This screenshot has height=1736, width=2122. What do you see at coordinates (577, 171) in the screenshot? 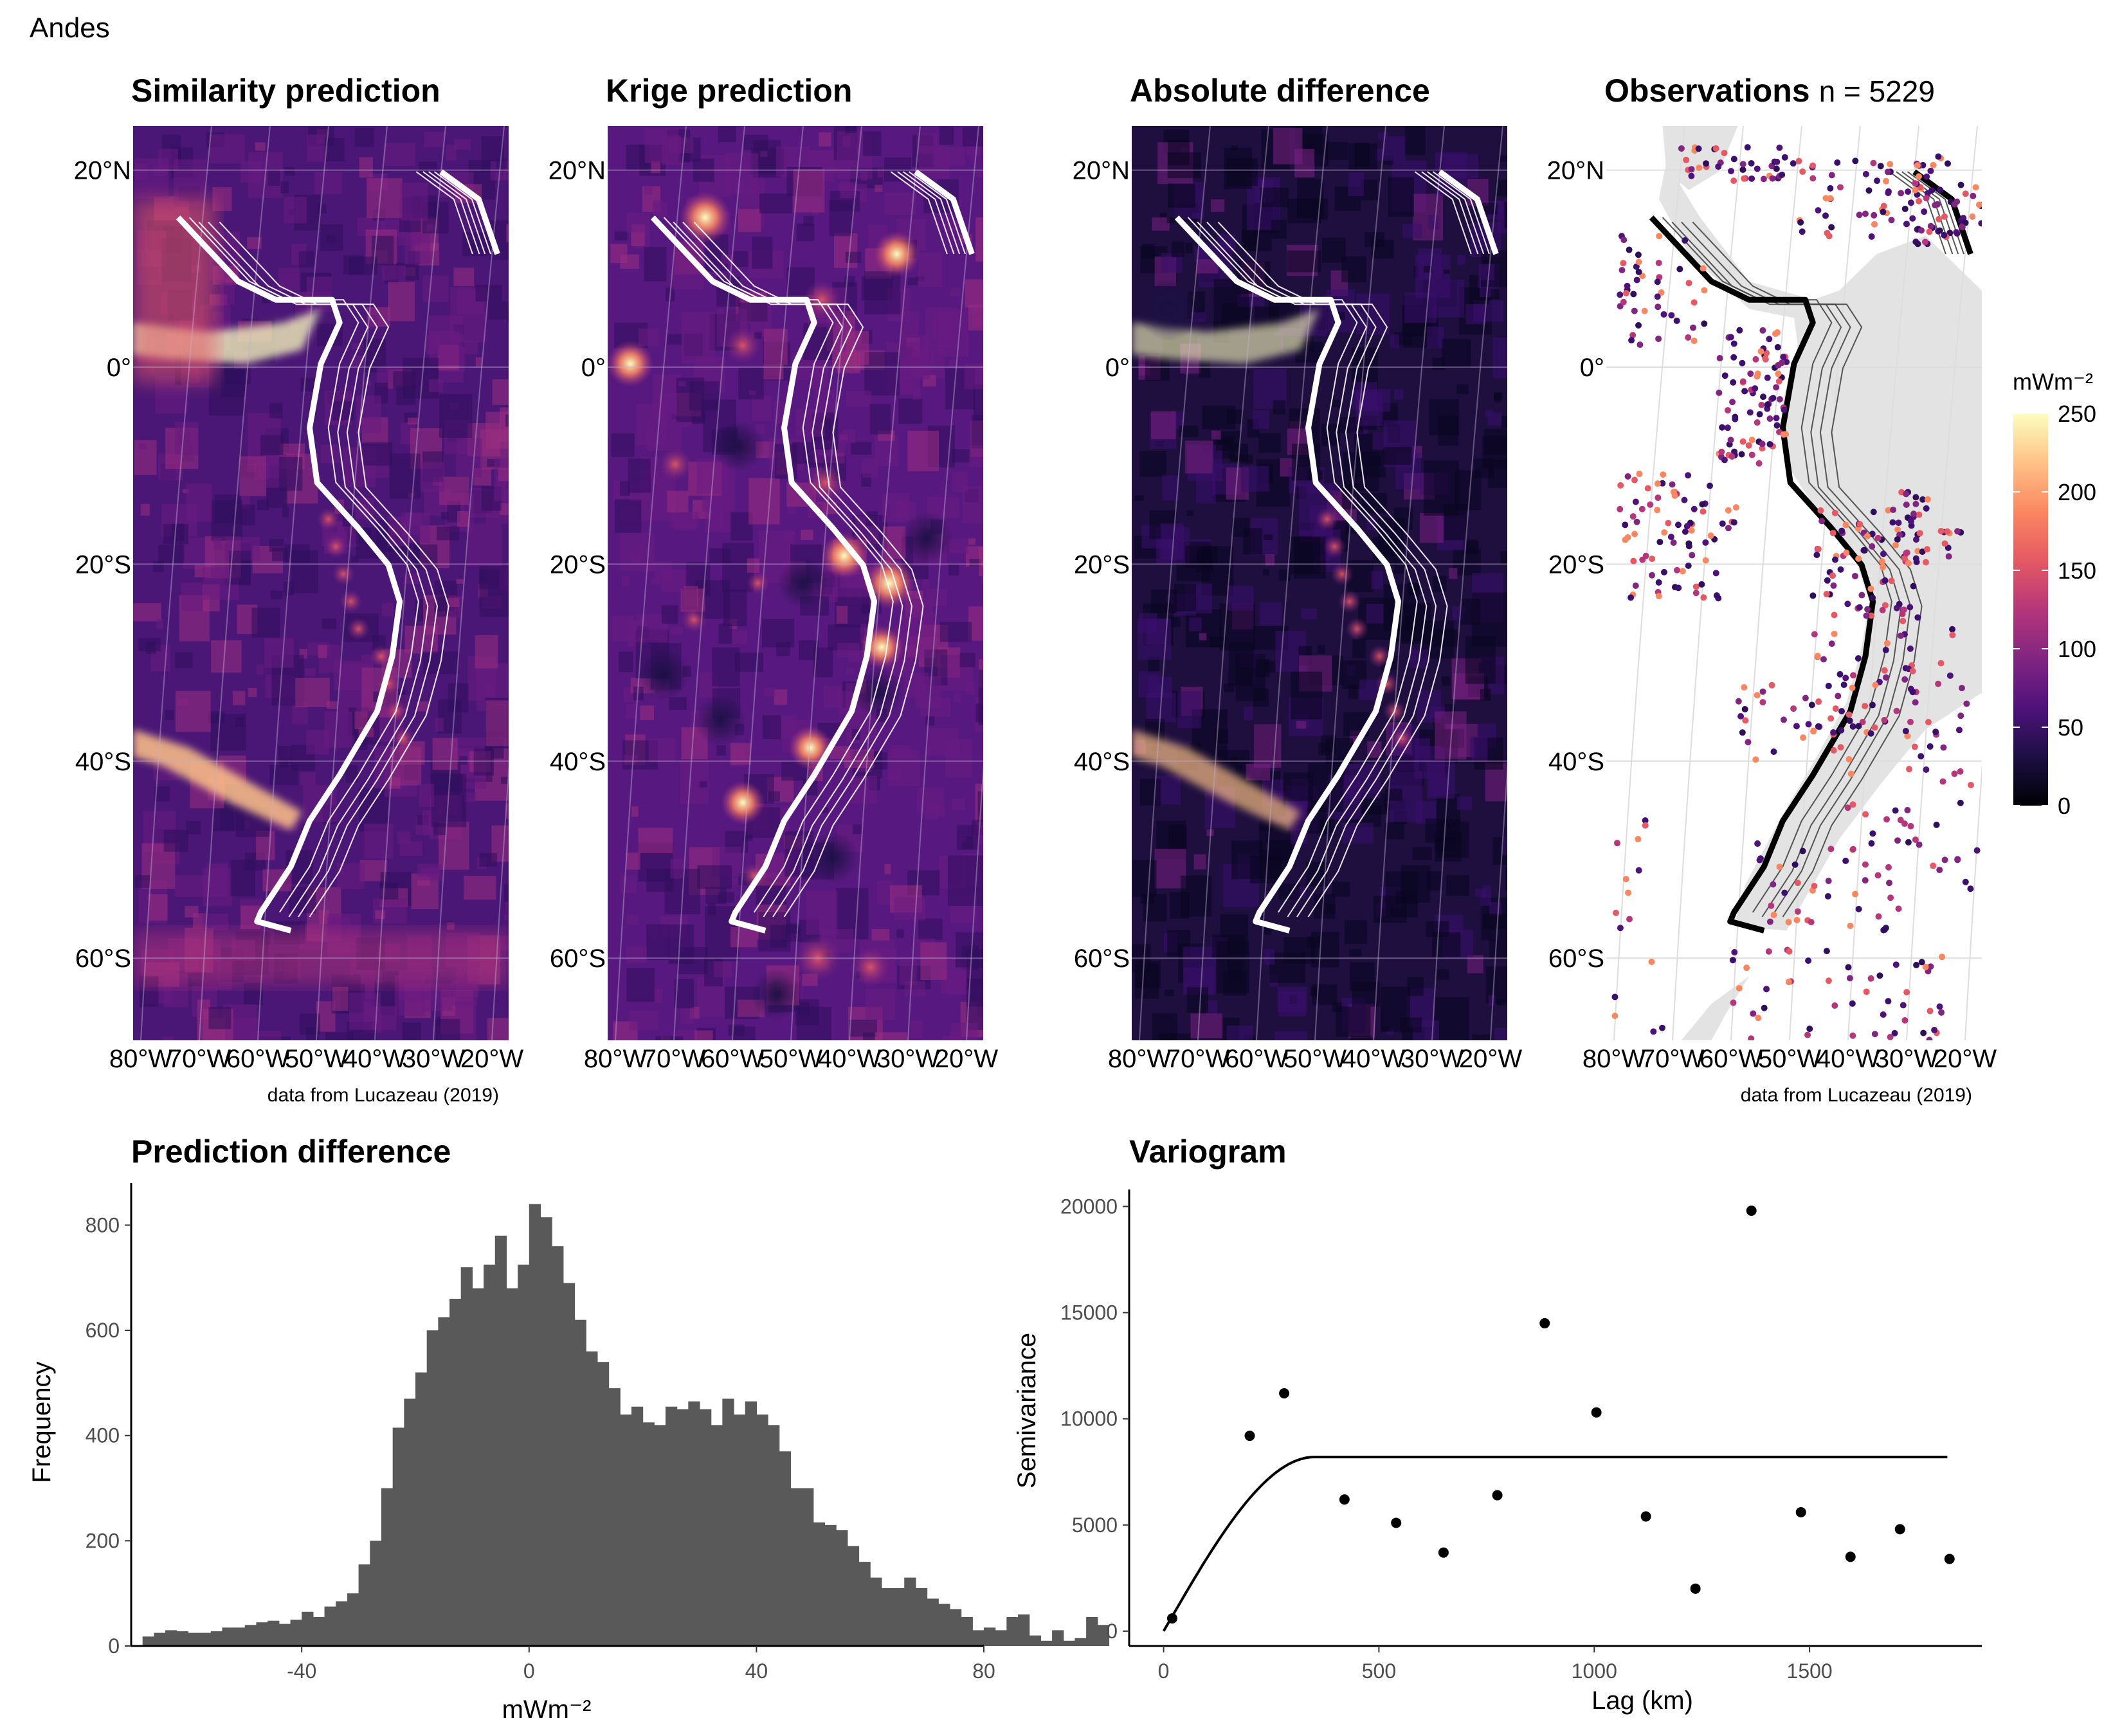
I see `lat-label: 20°N` at bounding box center [577, 171].